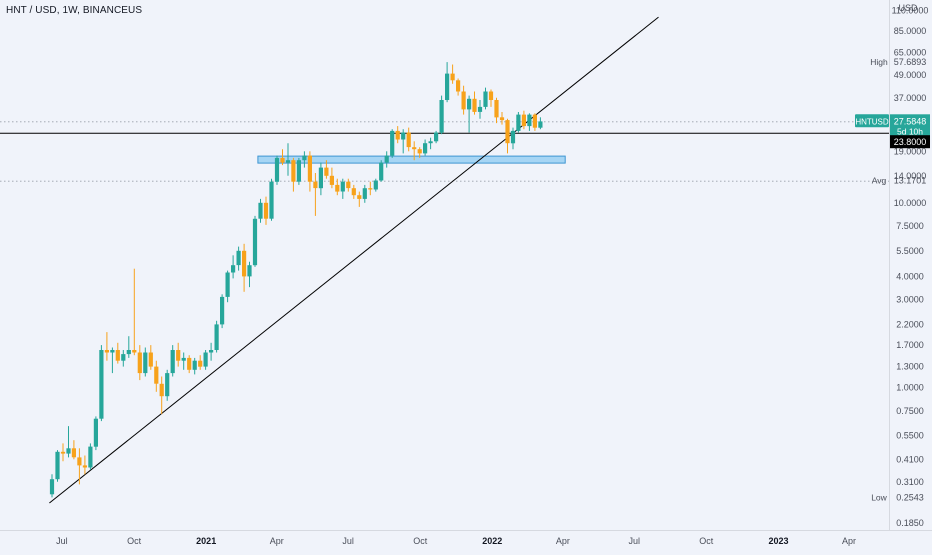 This screenshot has width=932, height=555. Describe the element at coordinates (74, 10) in the screenshot. I see `symbol-title: HNT / USD, 1W, BINANCEUS` at that location.